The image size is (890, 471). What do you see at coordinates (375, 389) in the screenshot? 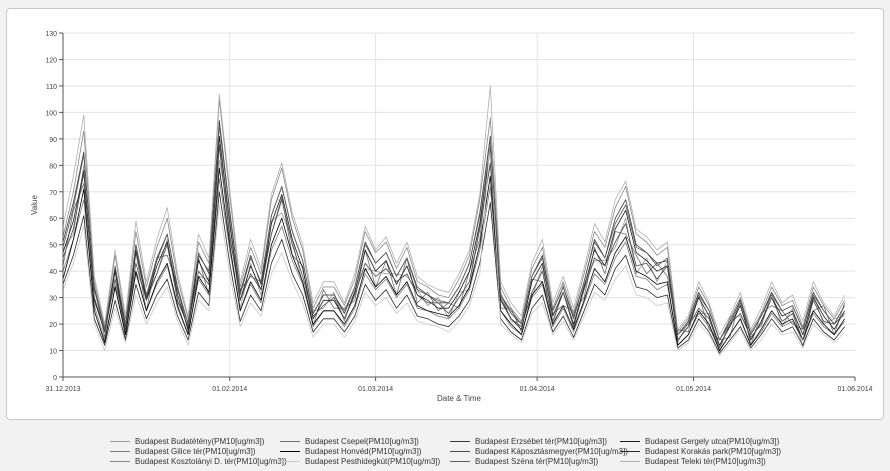
I see `x-tick-label: 01.03.2014` at bounding box center [375, 389].